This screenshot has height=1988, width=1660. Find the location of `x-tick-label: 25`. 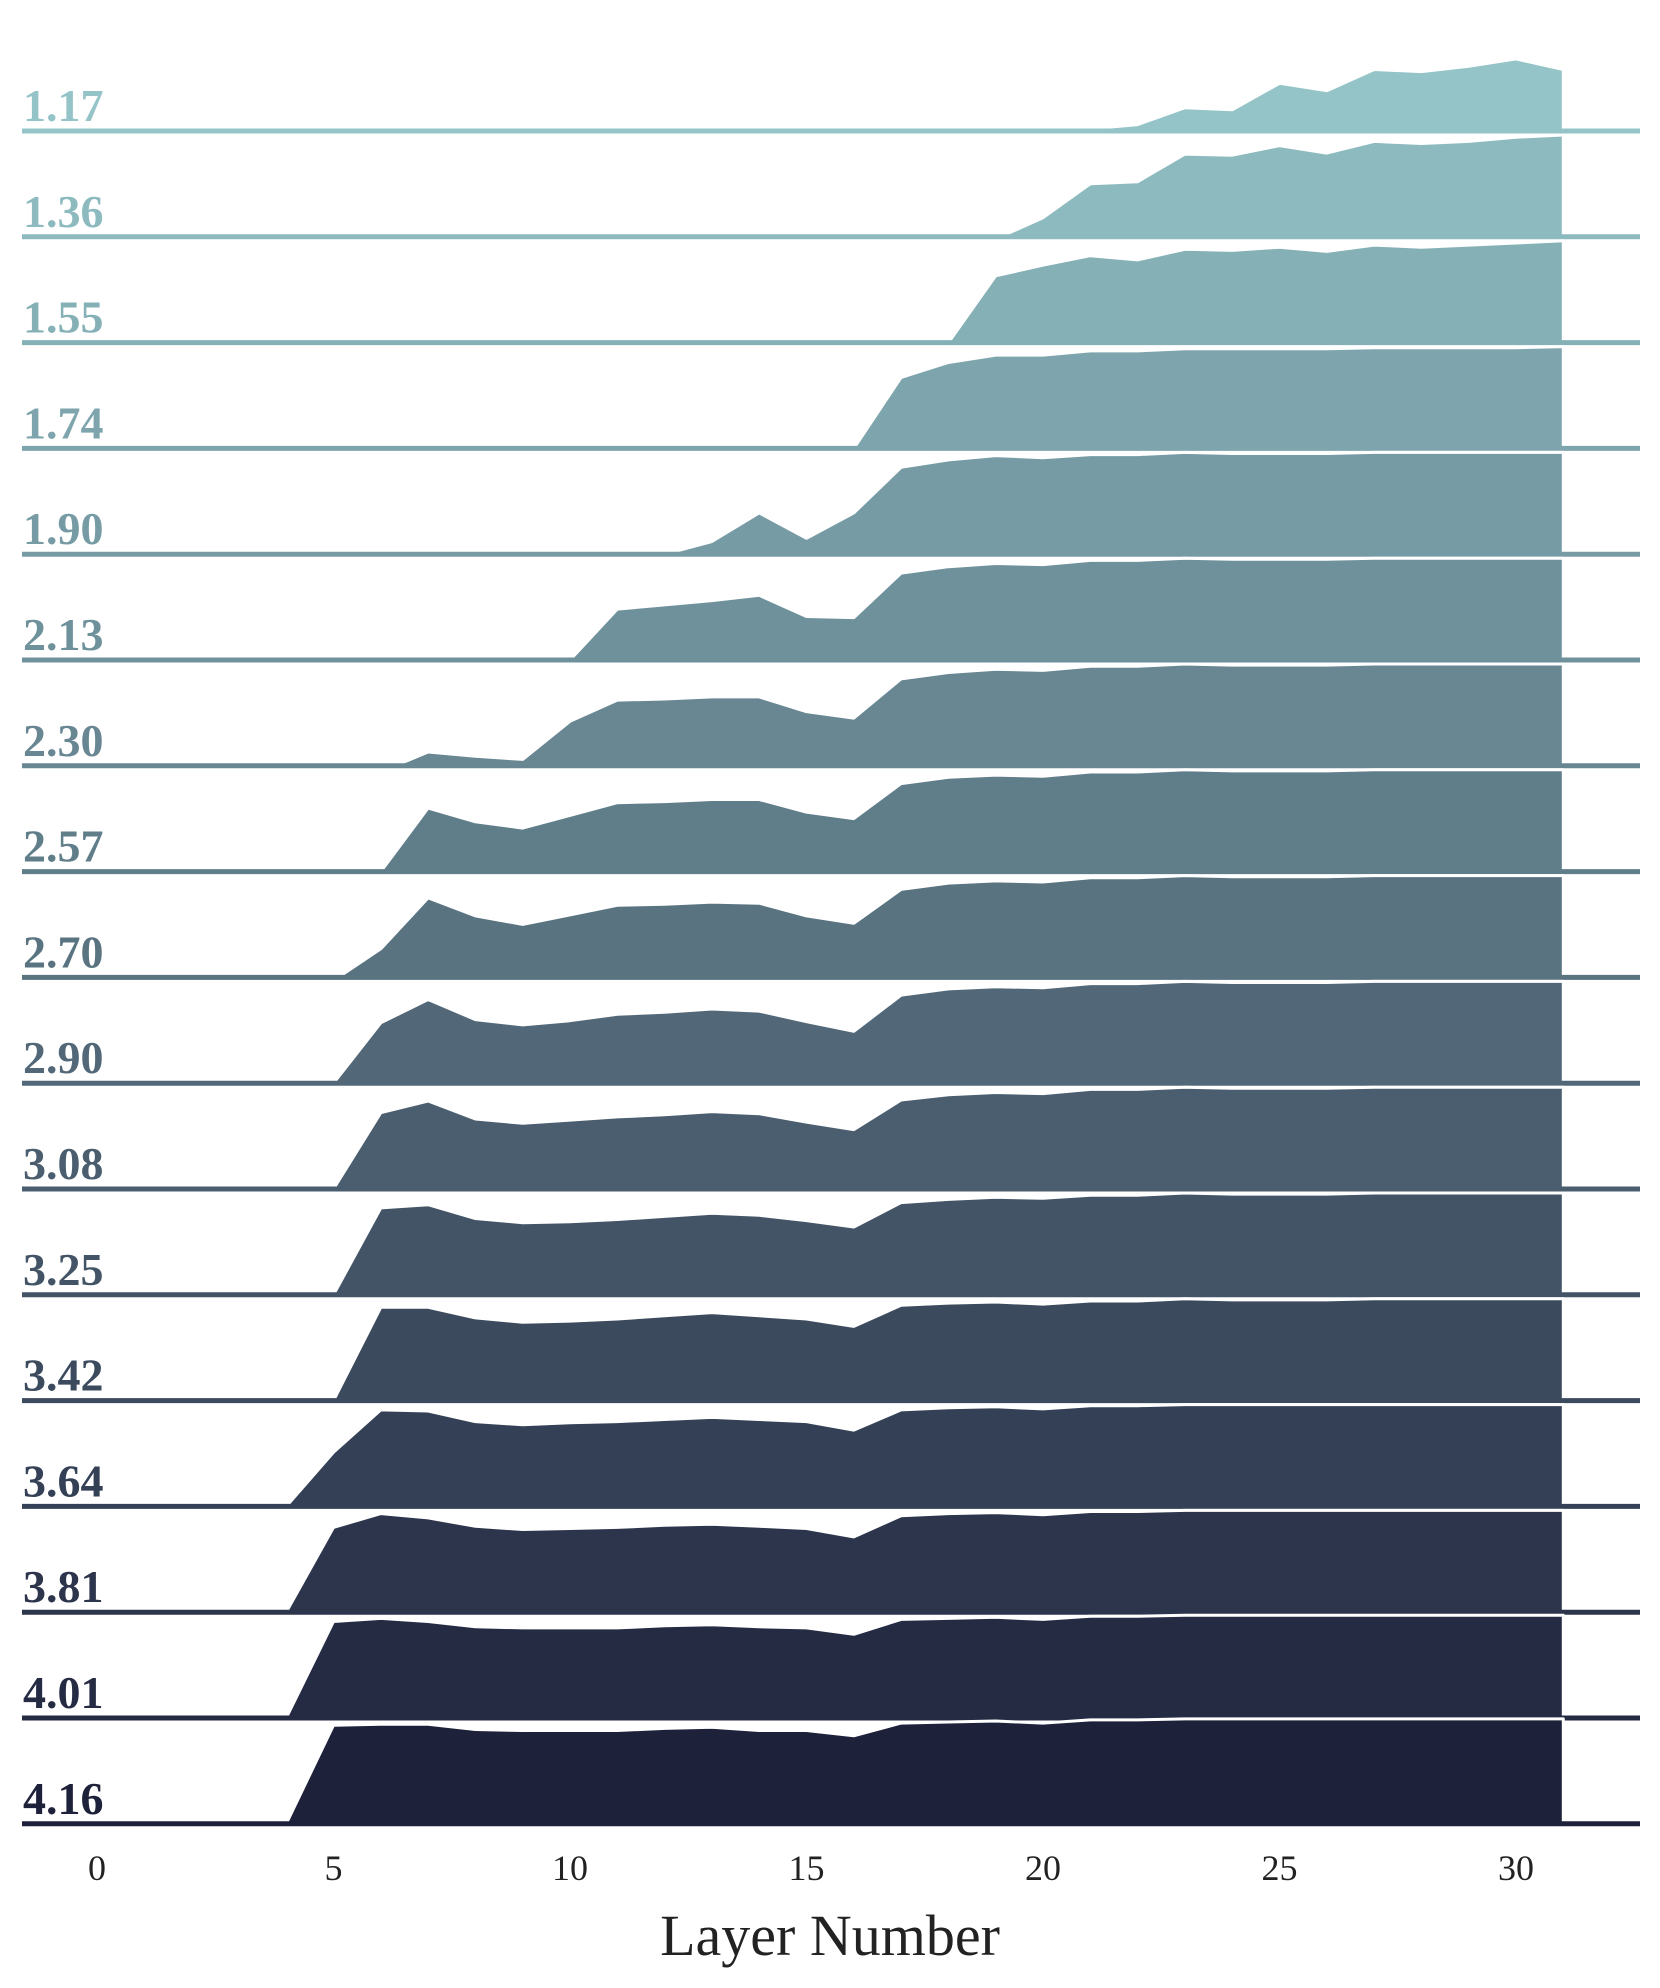

x-tick-label: 25 is located at coordinates (1280, 1868).